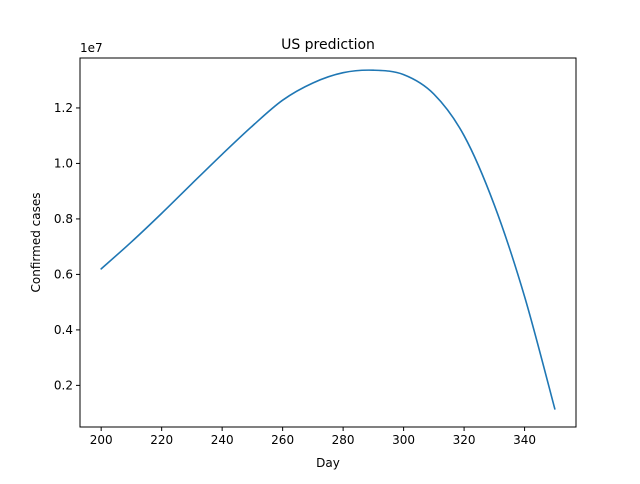 The height and width of the screenshot is (484, 640). I want to click on x-tick-label: 260, so click(282, 440).